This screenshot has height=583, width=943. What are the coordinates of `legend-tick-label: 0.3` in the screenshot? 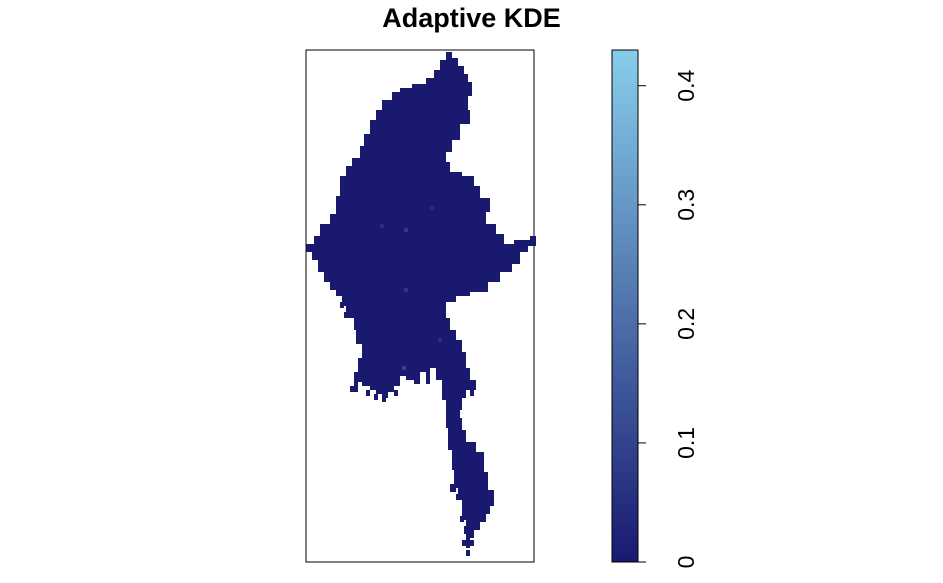 It's located at (686, 205).